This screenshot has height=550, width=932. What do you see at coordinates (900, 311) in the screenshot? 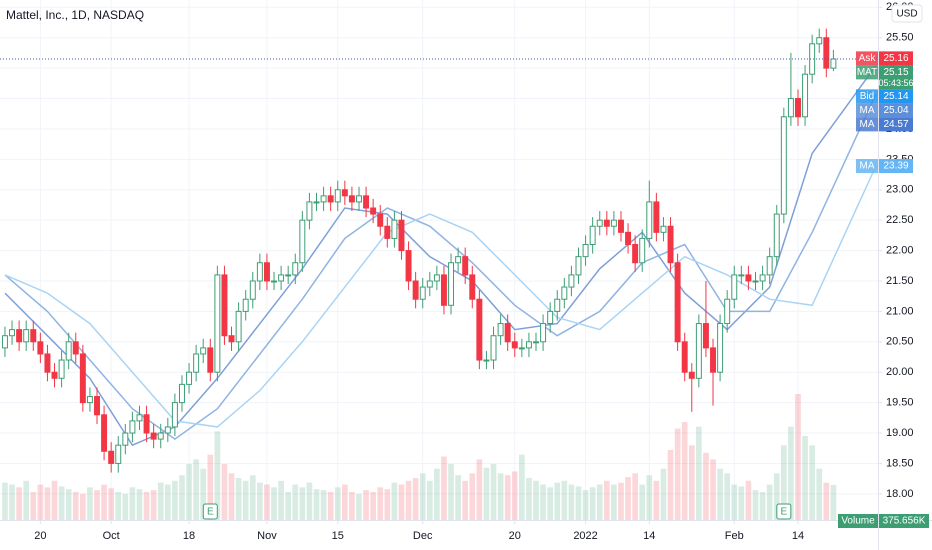
I see `y-tick-label: 21.00` at bounding box center [900, 311].